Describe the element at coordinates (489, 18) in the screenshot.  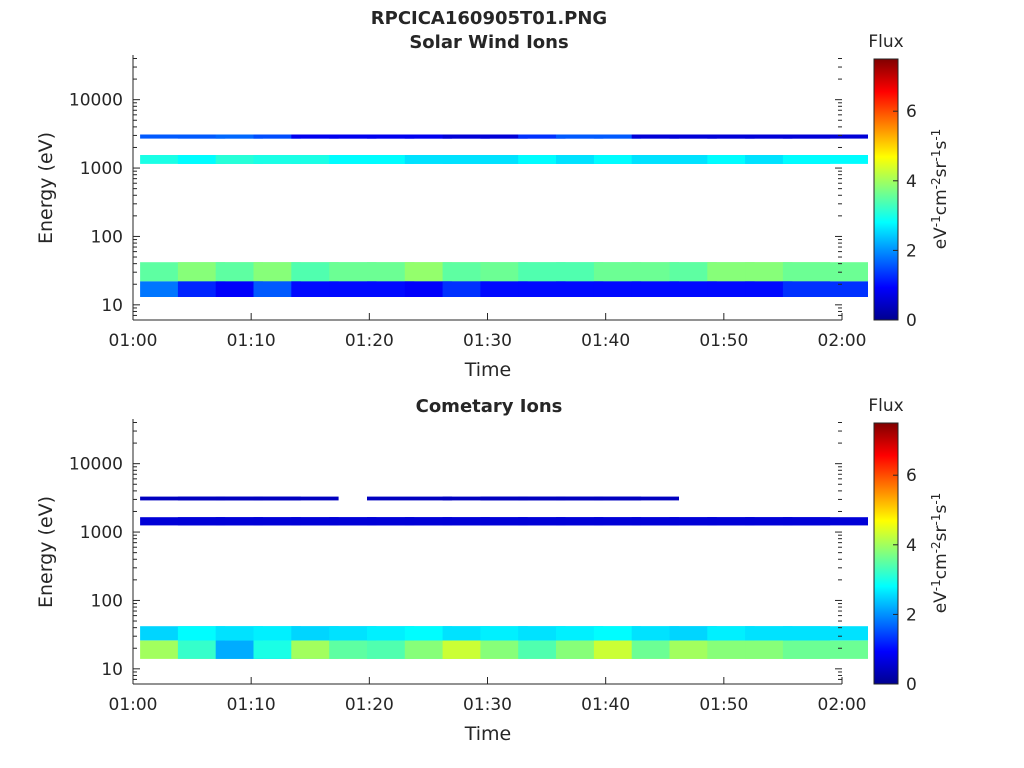
I see `figure-title: RPCICA160905T01.PNG` at that location.